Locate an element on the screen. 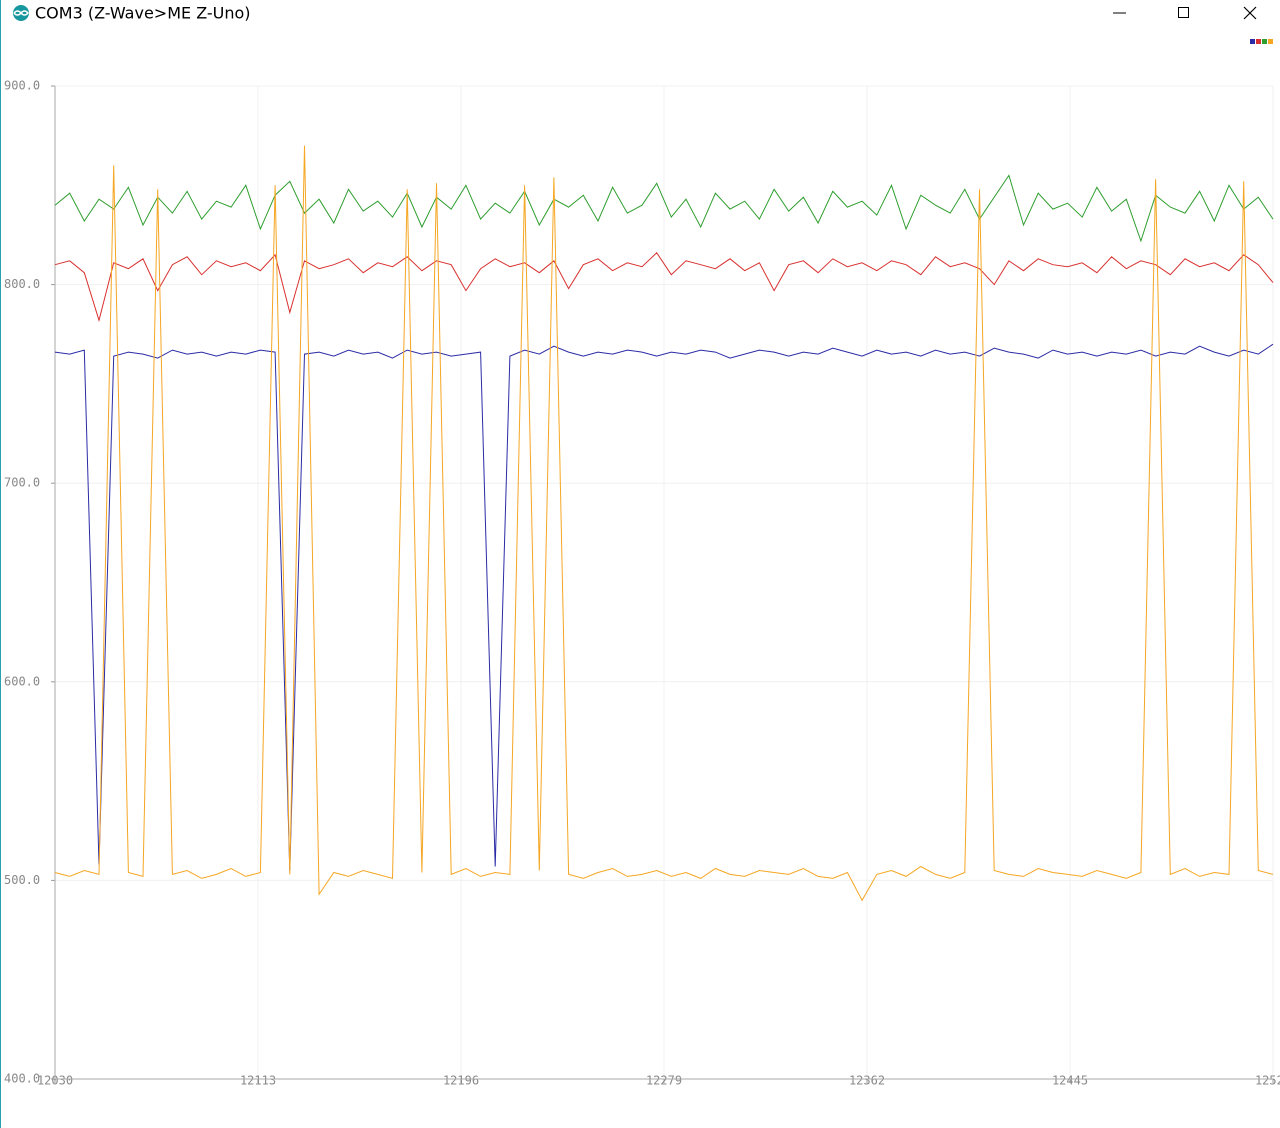 This screenshot has width=1280, height=1128. x-tick-label: 12030 is located at coordinates (55, 1081).